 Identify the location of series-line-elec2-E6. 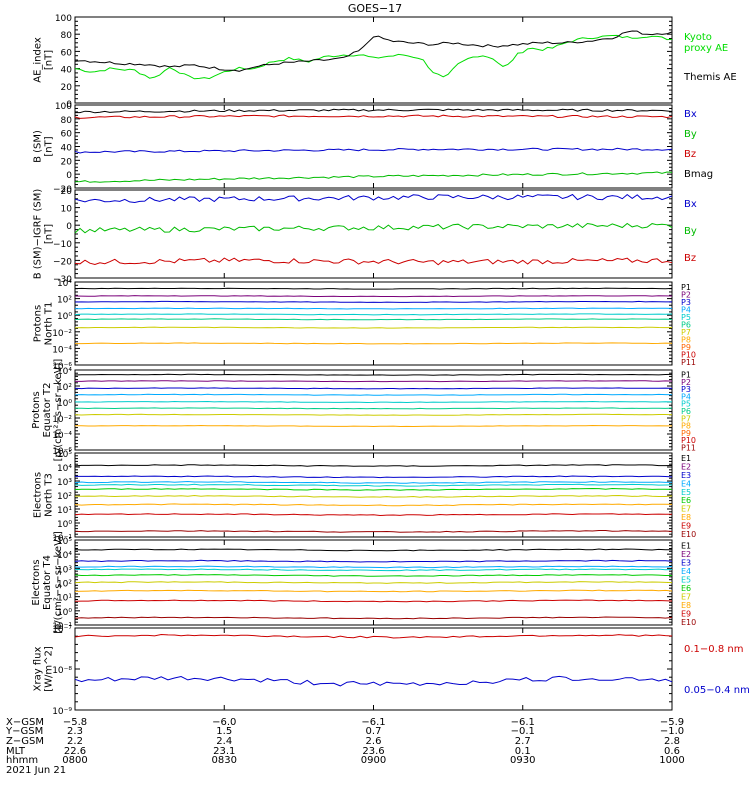
(373, 575).